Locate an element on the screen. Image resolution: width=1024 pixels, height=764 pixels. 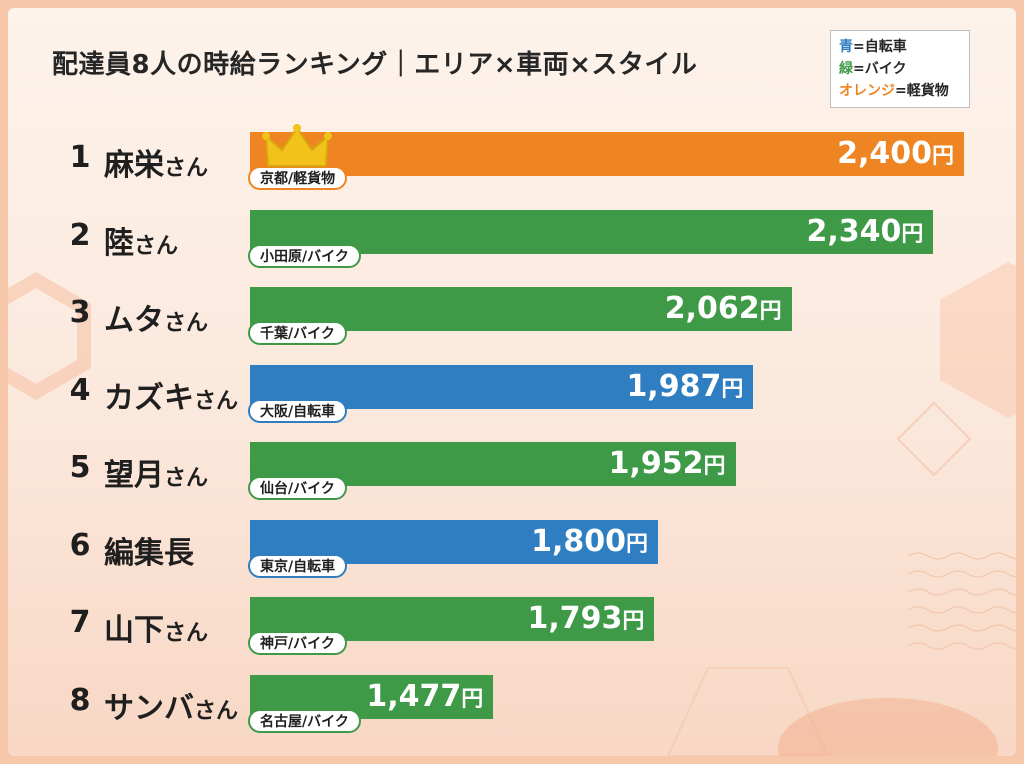
bar-row: 2 陸さん 2,340円 小田原/バイク is located at coordinates (512, 244).